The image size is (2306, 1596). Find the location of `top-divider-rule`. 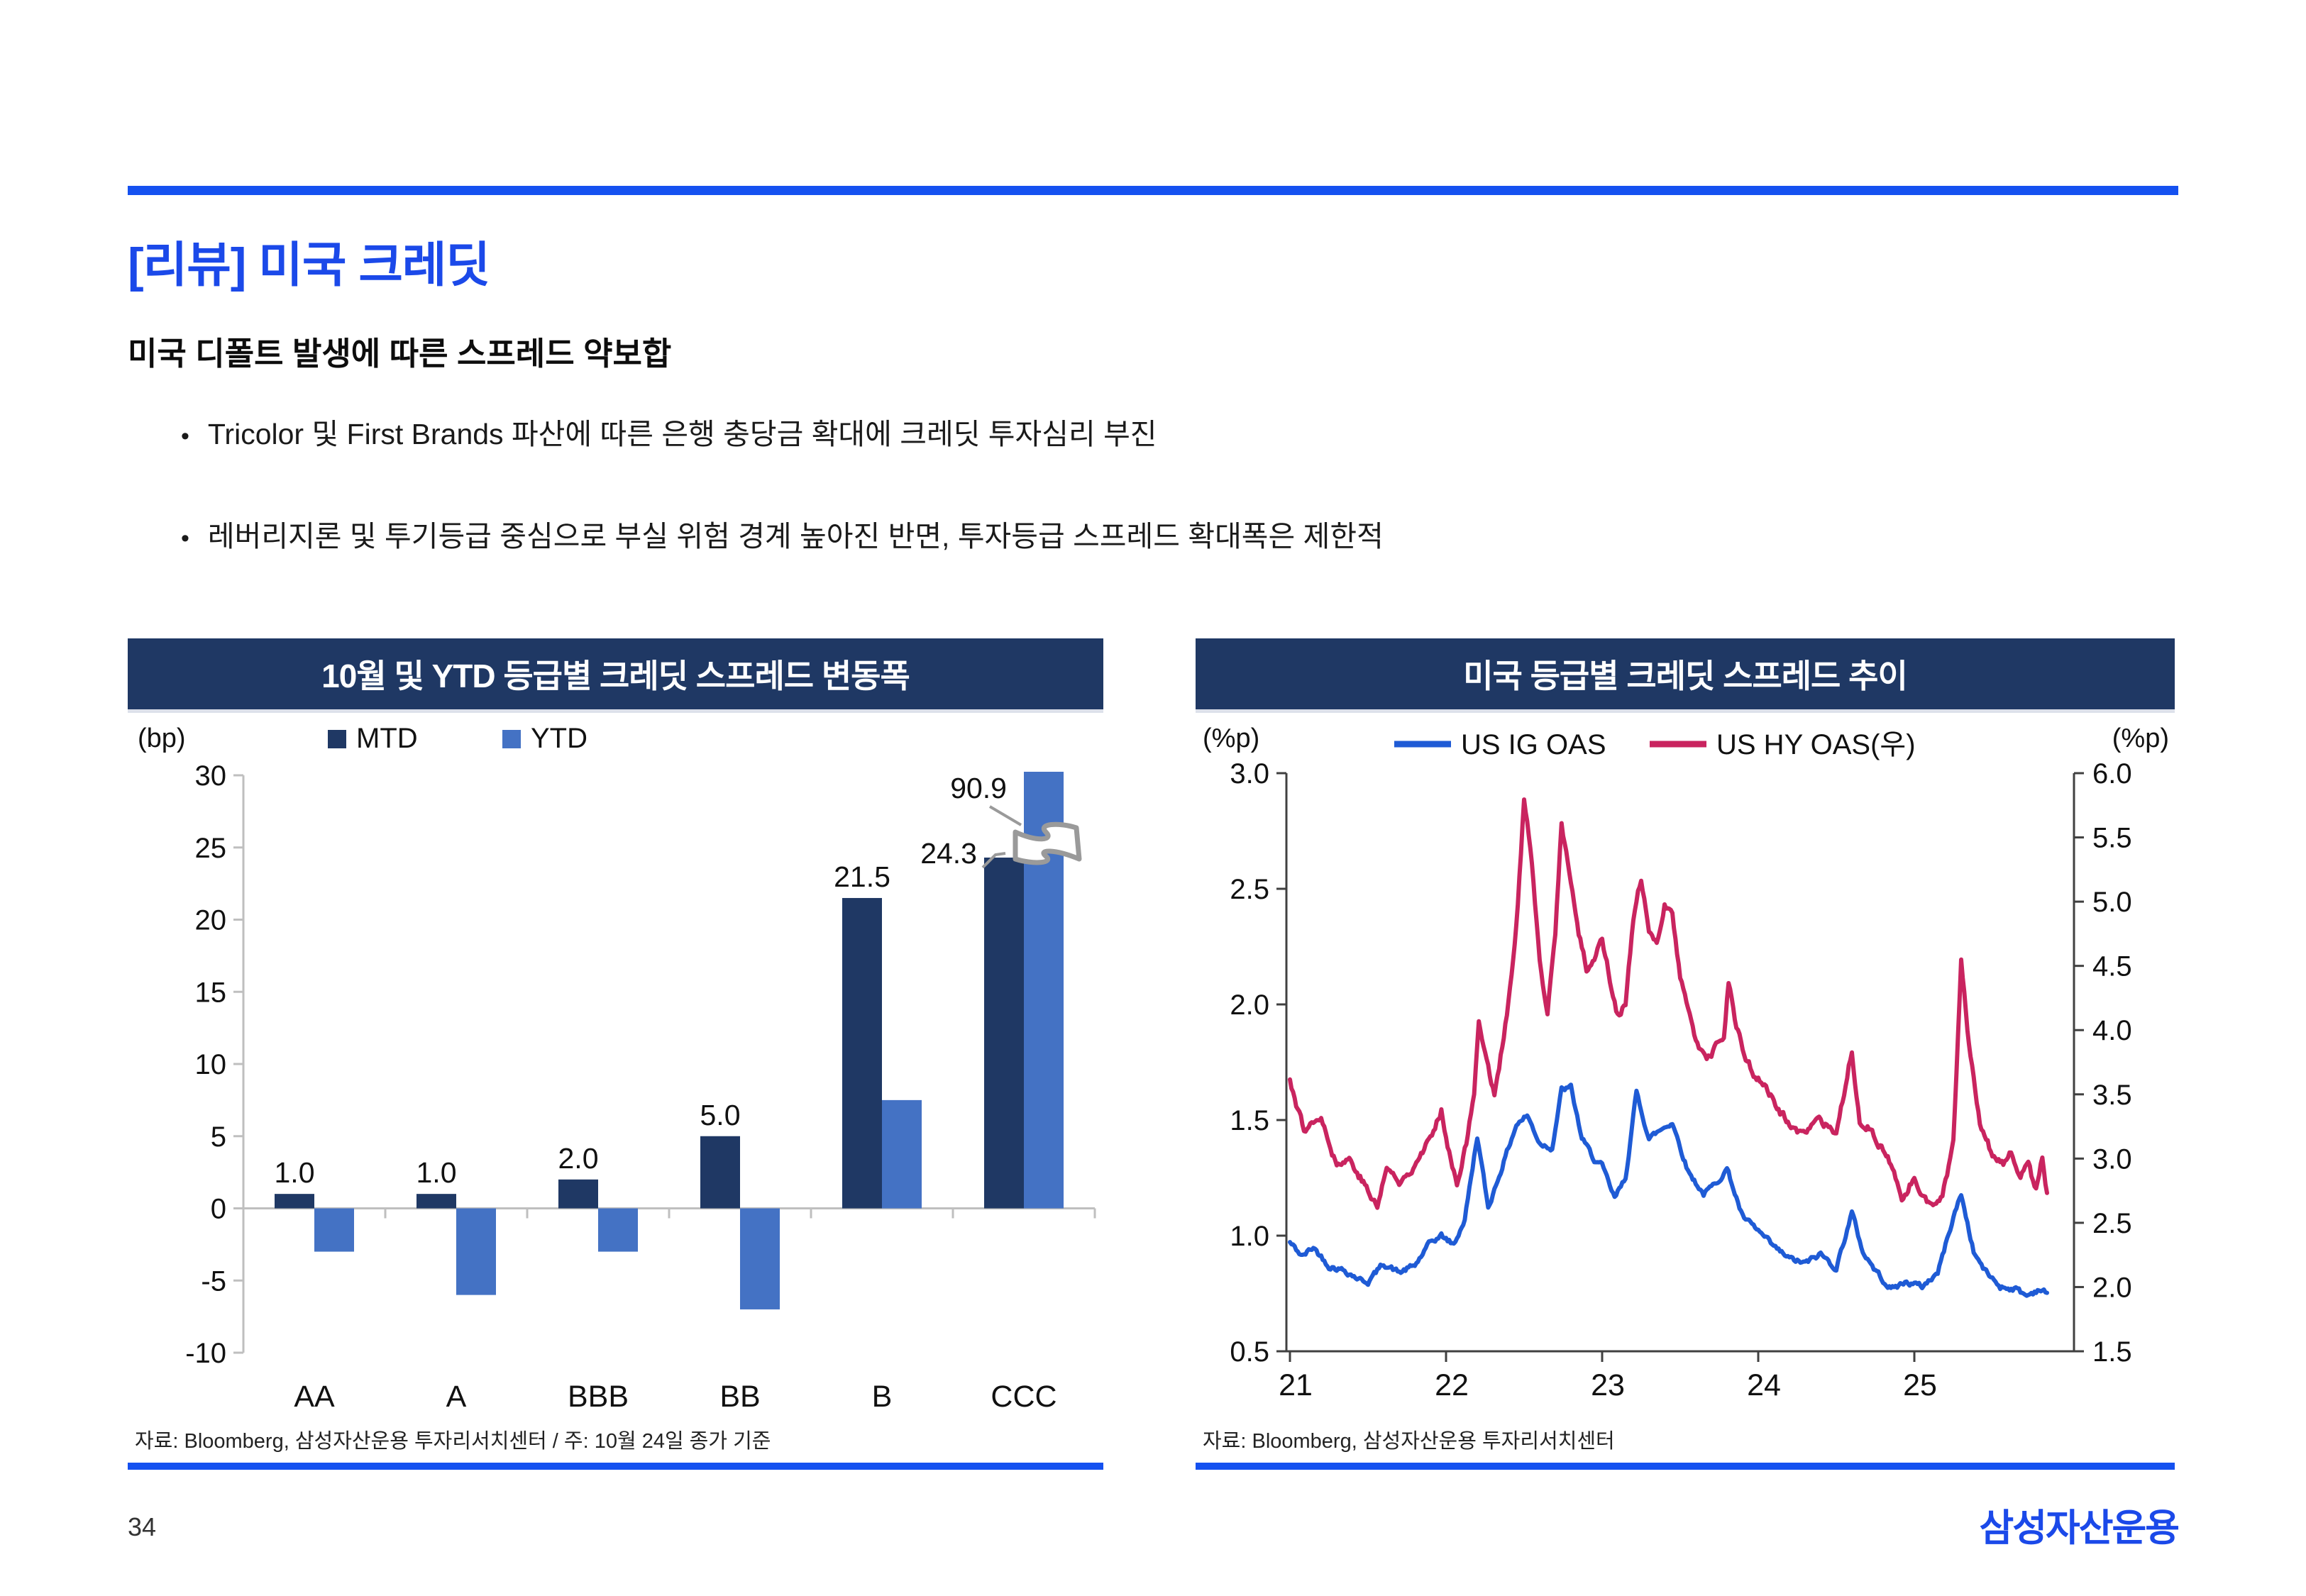

top-divider-rule is located at coordinates (1153, 191).